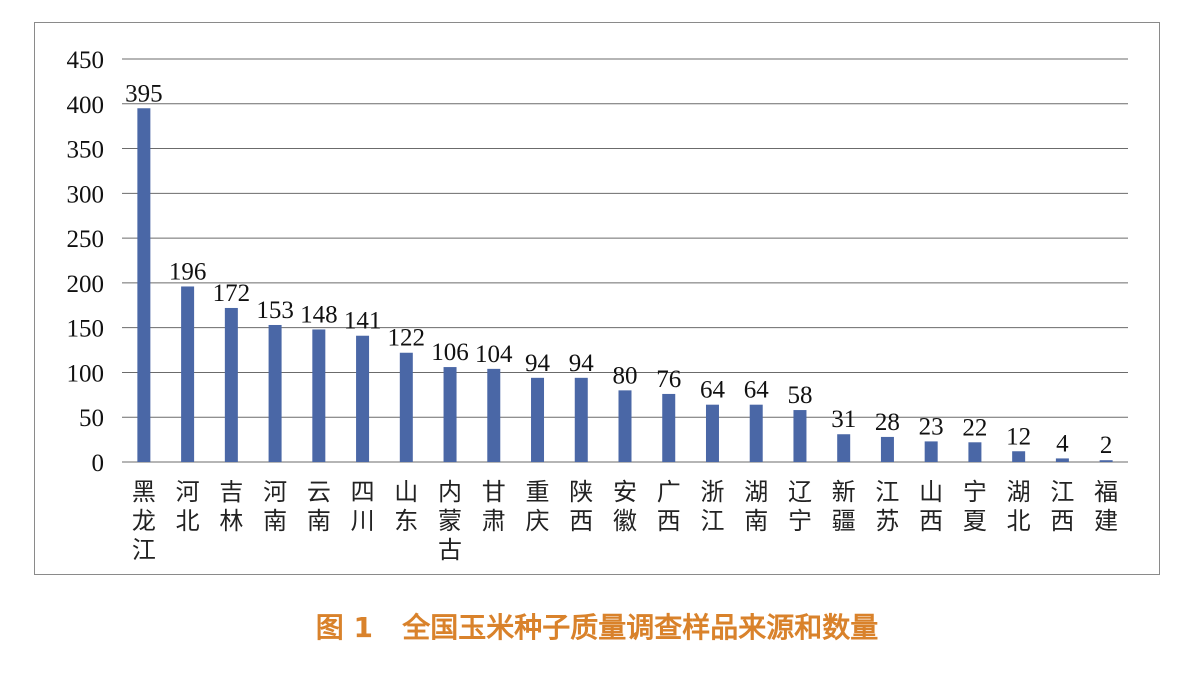 This screenshot has height=676, width=1194. What do you see at coordinates (86, 239) in the screenshot?
I see `y-tick-label: 250` at bounding box center [86, 239].